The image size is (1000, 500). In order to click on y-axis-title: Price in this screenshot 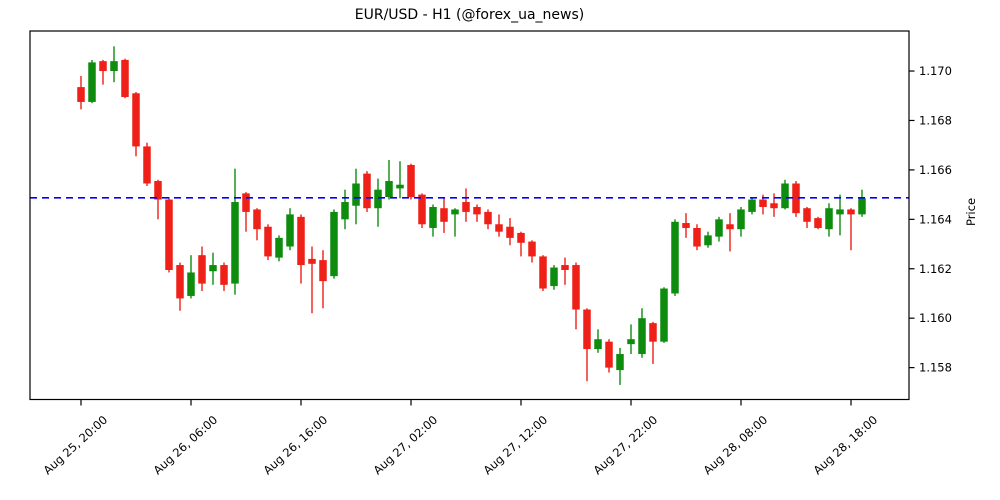, I will do `click(971, 212)`.